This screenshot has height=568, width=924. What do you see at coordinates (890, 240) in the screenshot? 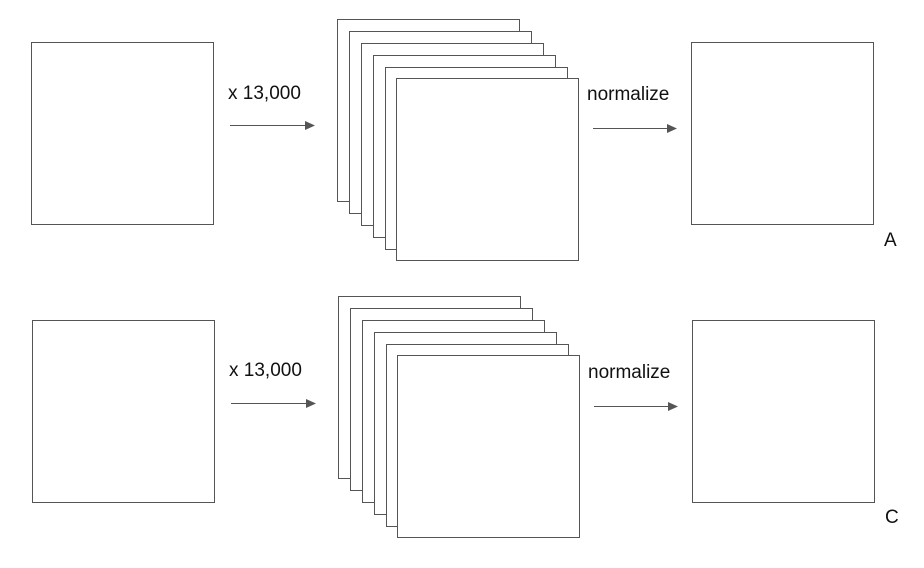
I see `panel-label-a: A` at bounding box center [890, 240].